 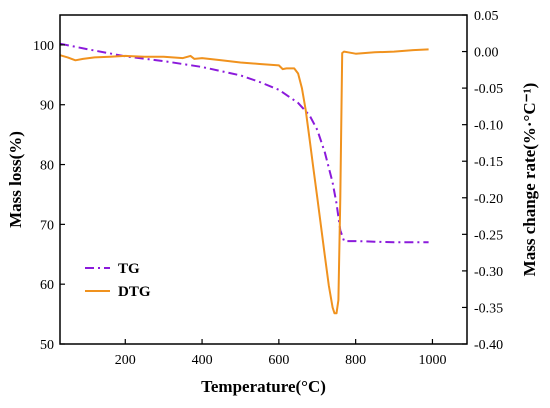 I want to click on x-tick-label-1: 400, so click(x=202, y=360).